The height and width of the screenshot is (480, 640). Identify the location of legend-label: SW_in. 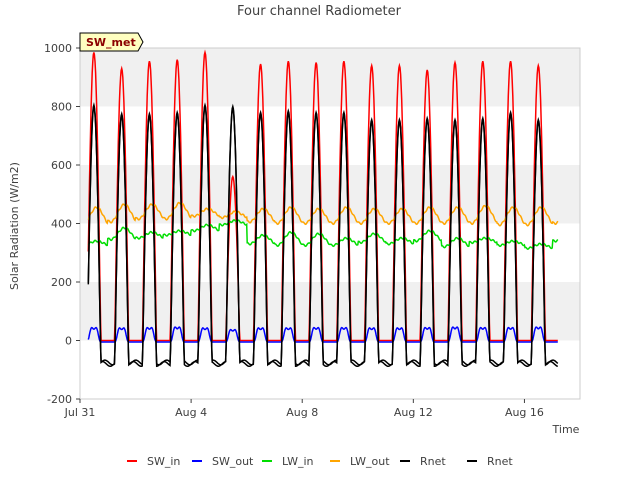
(163, 461).